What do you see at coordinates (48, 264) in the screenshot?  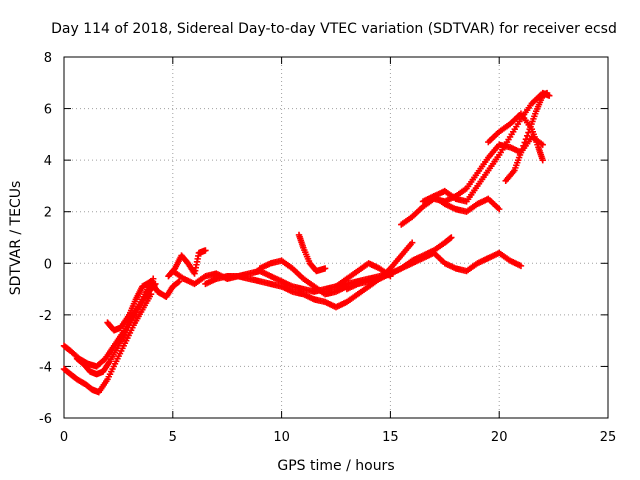 I see `y-tick-label: 0` at bounding box center [48, 264].